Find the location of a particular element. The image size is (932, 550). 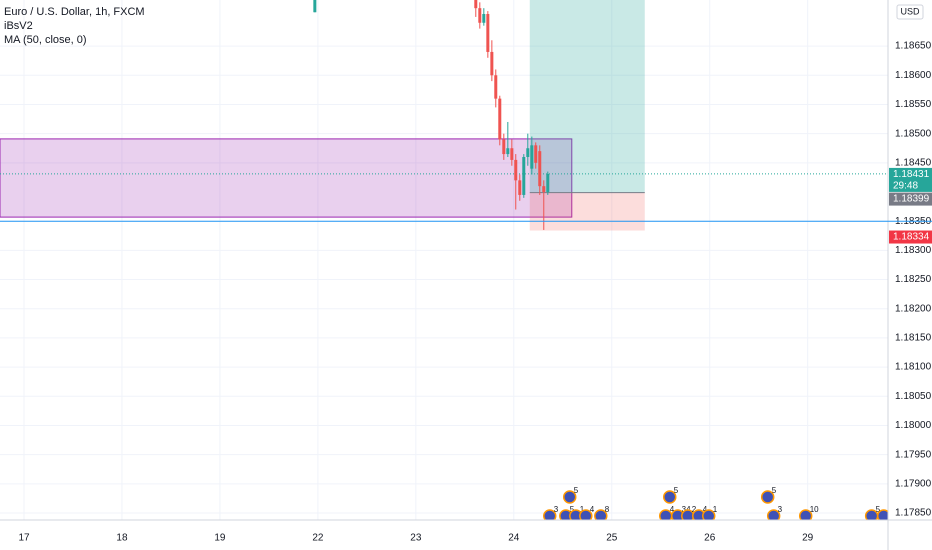

y-tick-label: 1.17950 is located at coordinates (913, 454).